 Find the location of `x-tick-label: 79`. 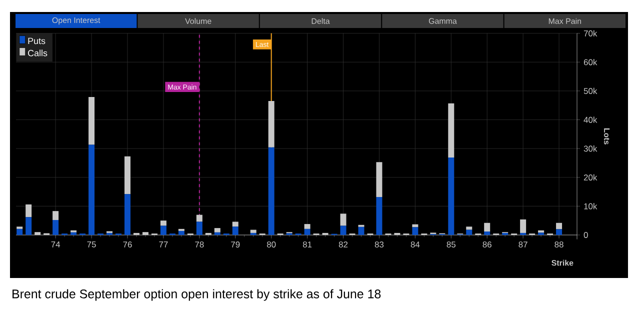

x-tick-label: 79 is located at coordinates (235, 245).